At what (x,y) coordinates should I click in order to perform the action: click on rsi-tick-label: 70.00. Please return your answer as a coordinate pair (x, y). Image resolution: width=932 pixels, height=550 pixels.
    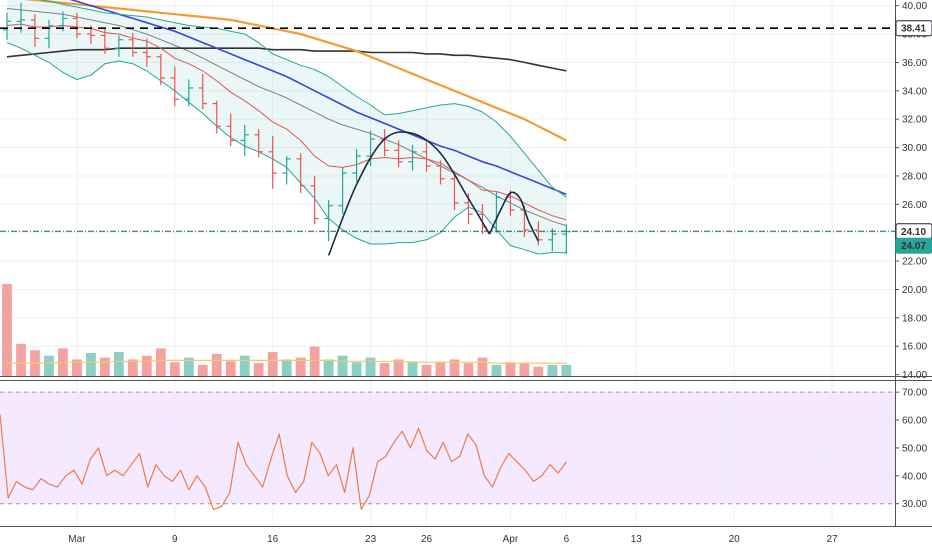
    Looking at the image, I should click on (914, 393).